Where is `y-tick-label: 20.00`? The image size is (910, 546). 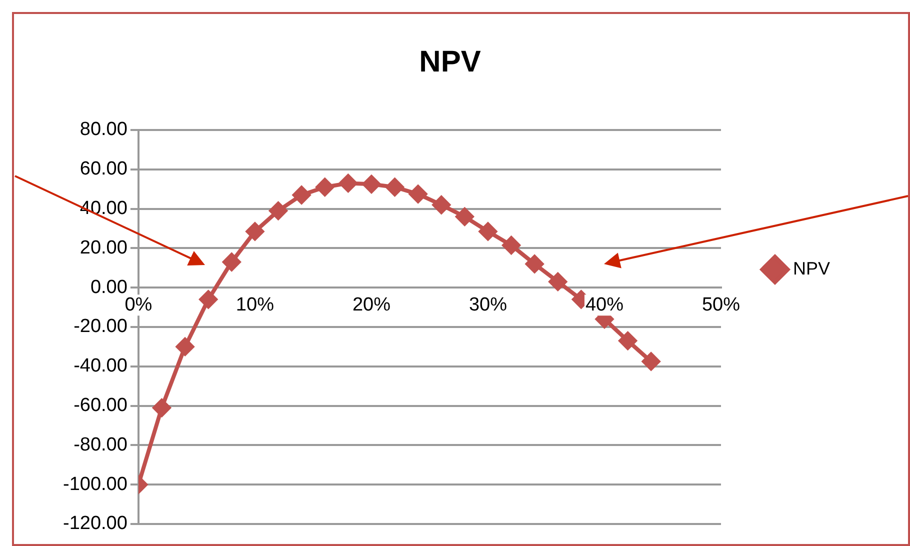
y-tick-label: 20.00 is located at coordinates (104, 247).